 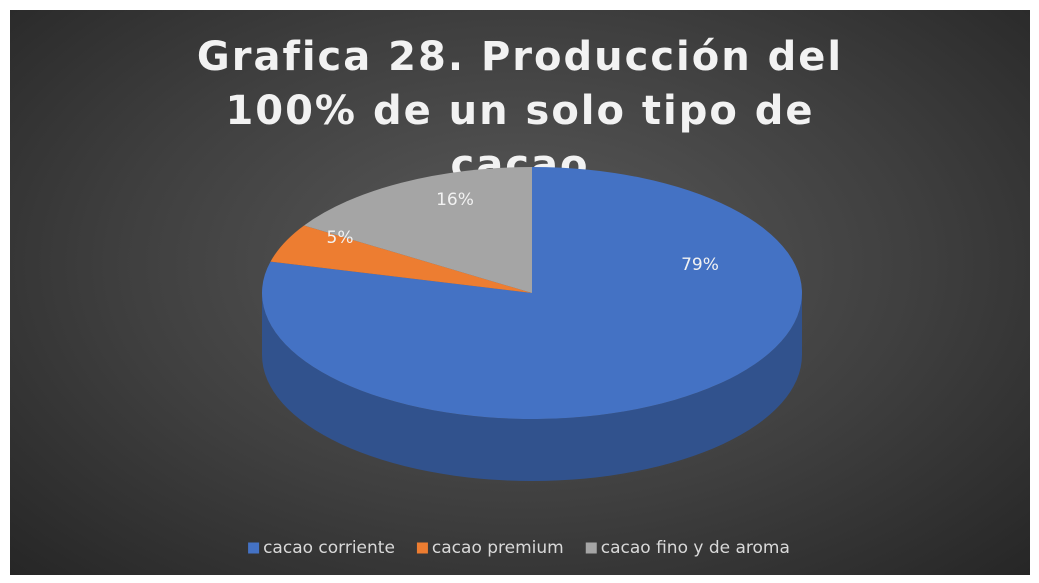 I want to click on legend-label: cacao premium, so click(x=498, y=548).